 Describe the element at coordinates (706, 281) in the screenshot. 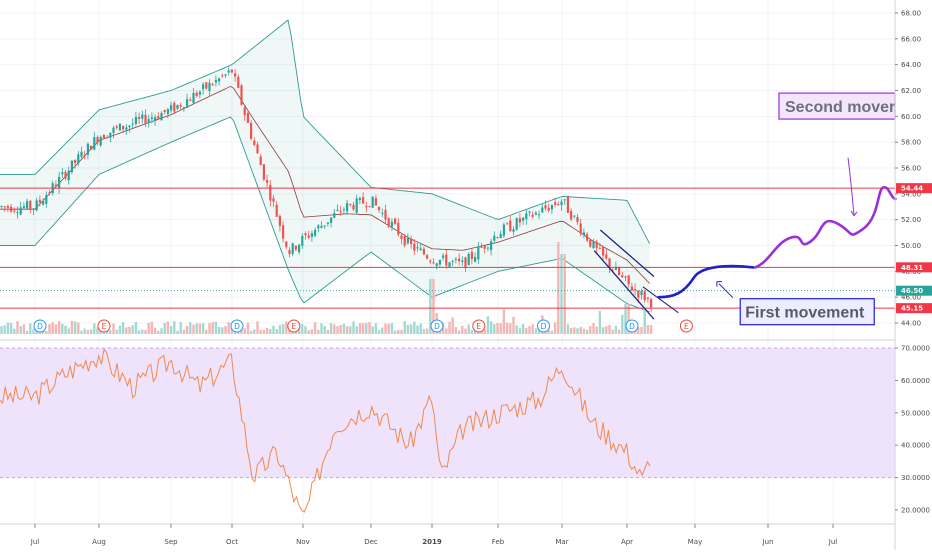

I see `first-movement-projection` at that location.